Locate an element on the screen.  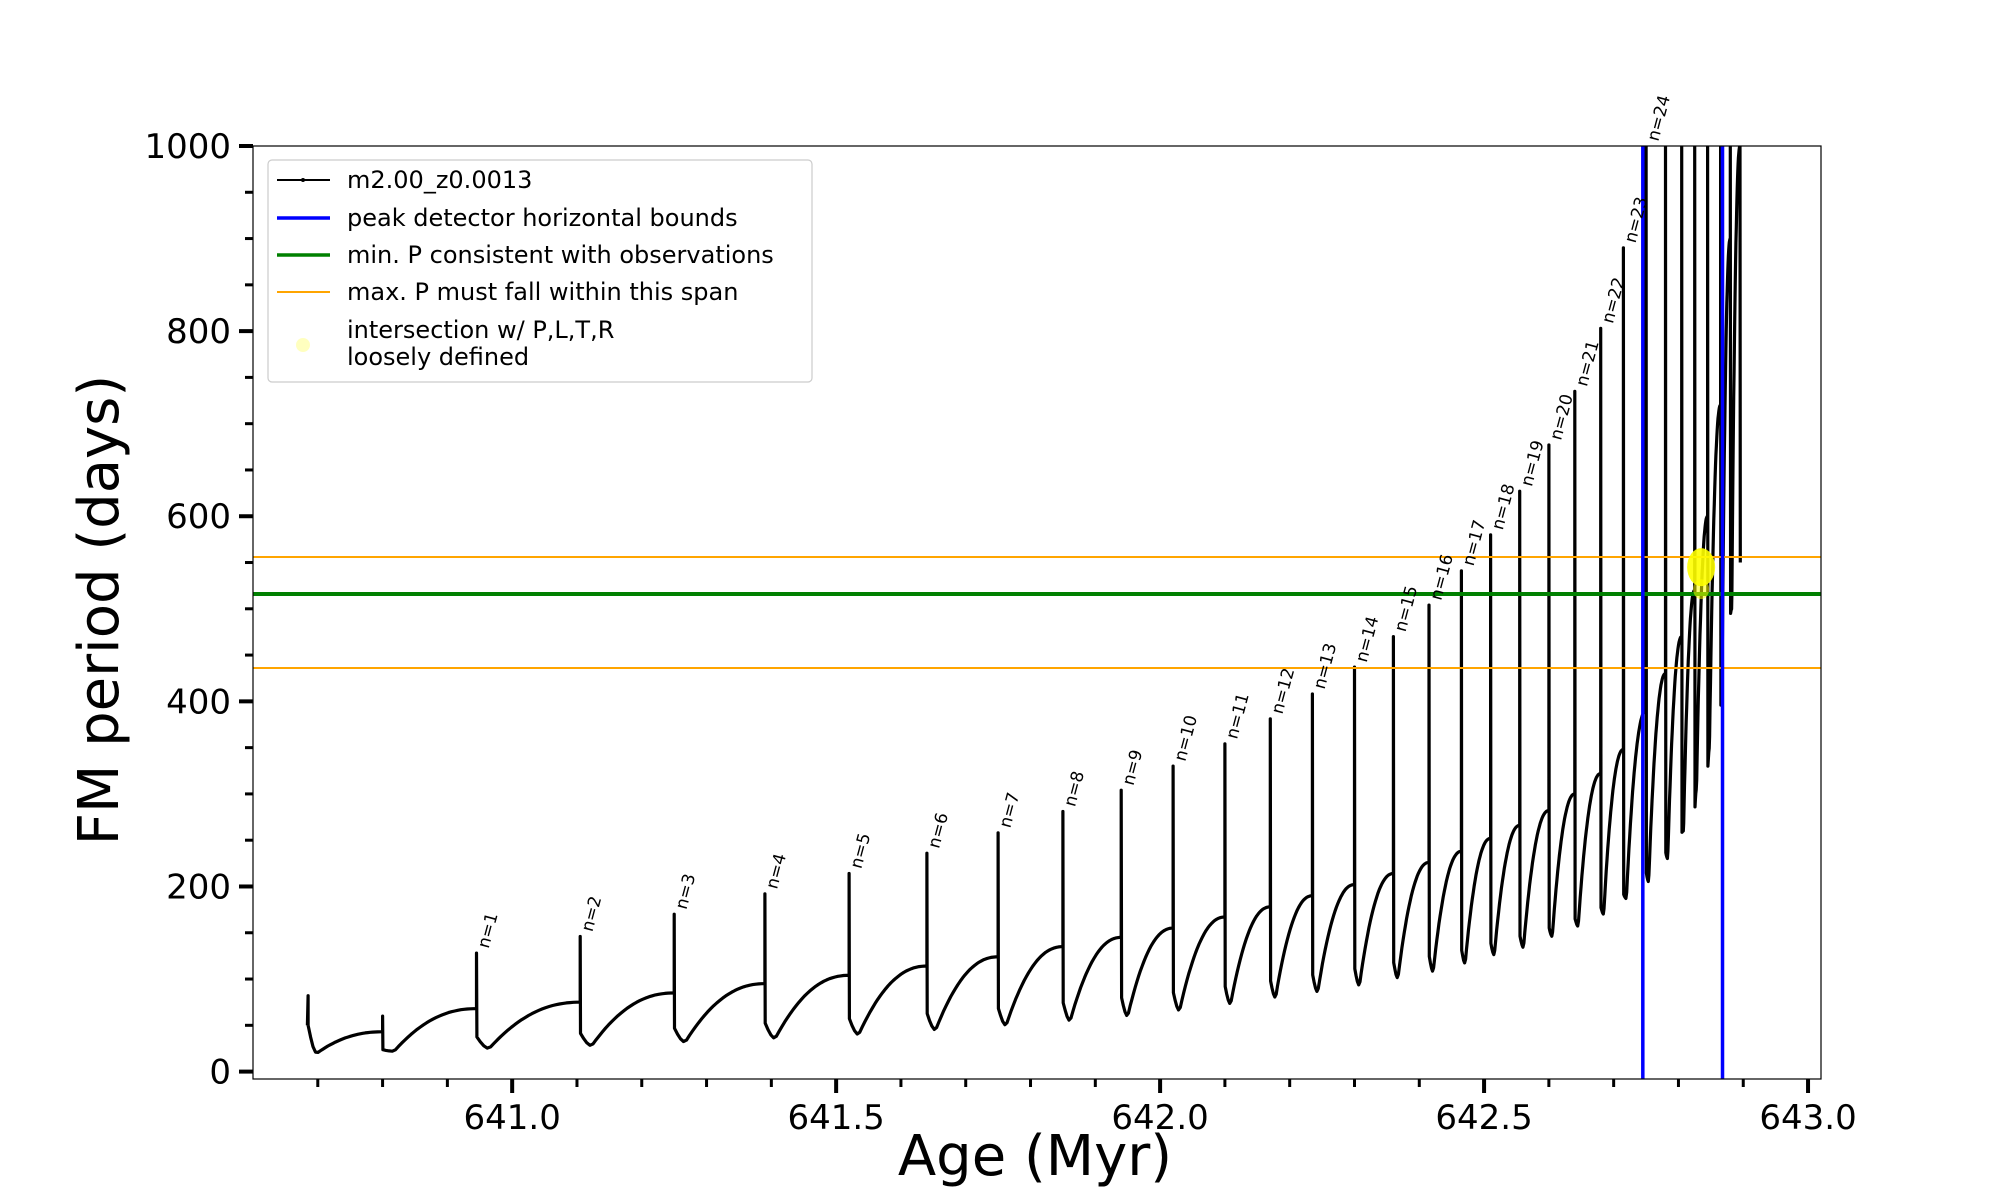
legend-label-1: peak detector horizontal bounds is located at coordinates (542, 218).